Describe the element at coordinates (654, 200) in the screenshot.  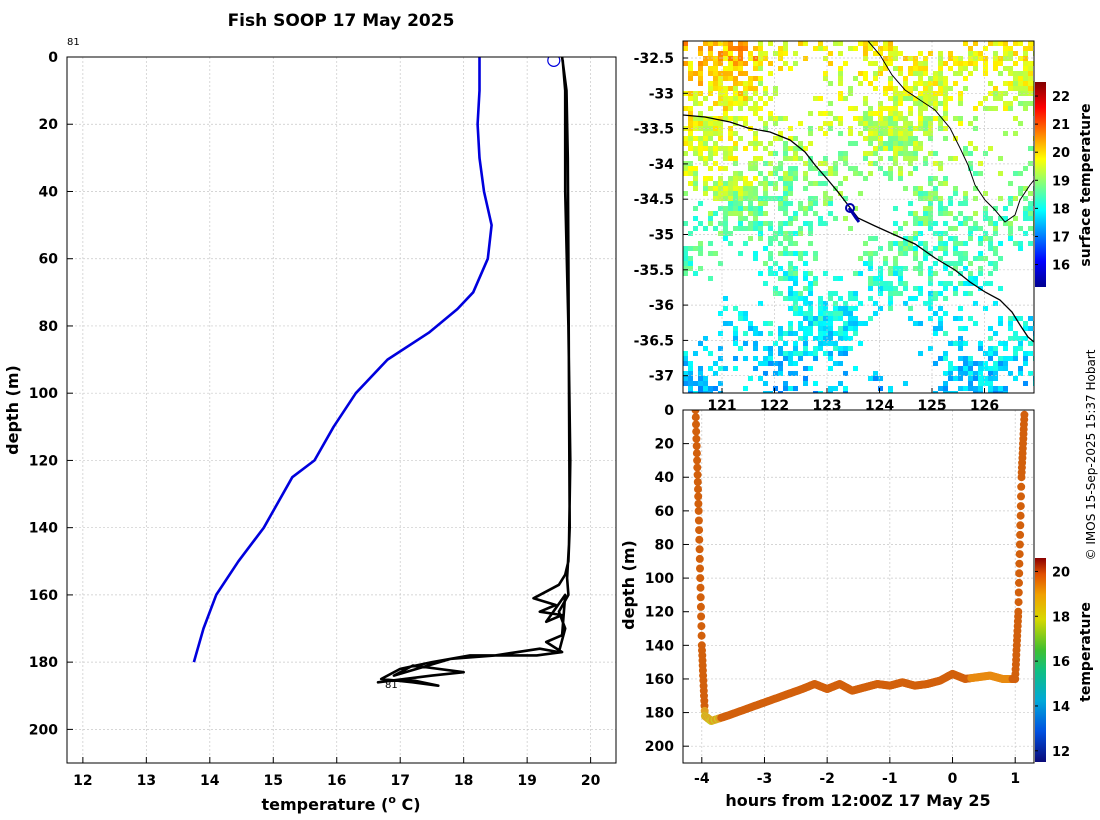
I see `map-lat-label: -34.5` at that location.